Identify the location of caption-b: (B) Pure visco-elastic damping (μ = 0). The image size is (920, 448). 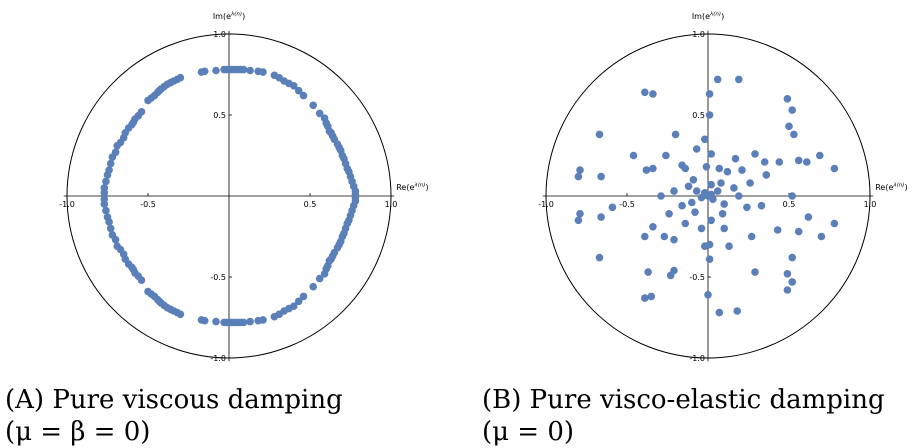
(683, 416).